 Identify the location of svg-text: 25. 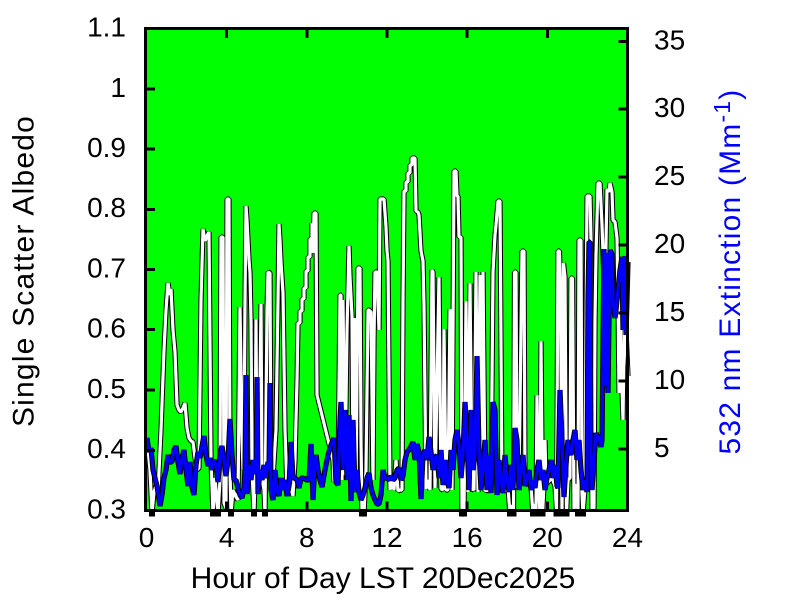
(669, 175).